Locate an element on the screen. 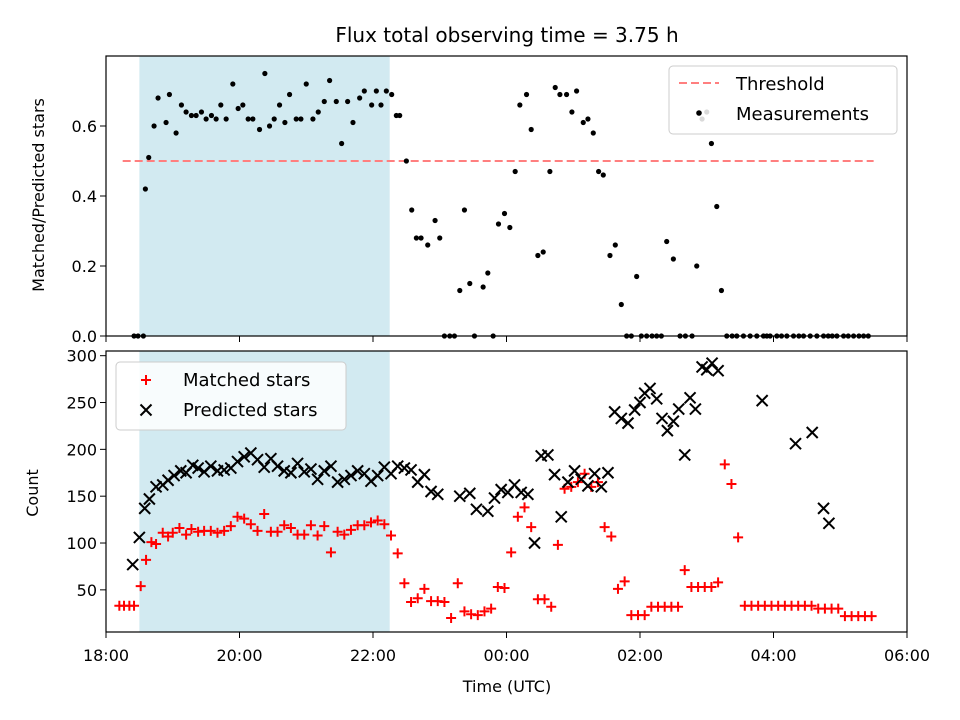 This screenshot has height=720, width=960. x-tick-label: 00:00 is located at coordinates (506, 655).